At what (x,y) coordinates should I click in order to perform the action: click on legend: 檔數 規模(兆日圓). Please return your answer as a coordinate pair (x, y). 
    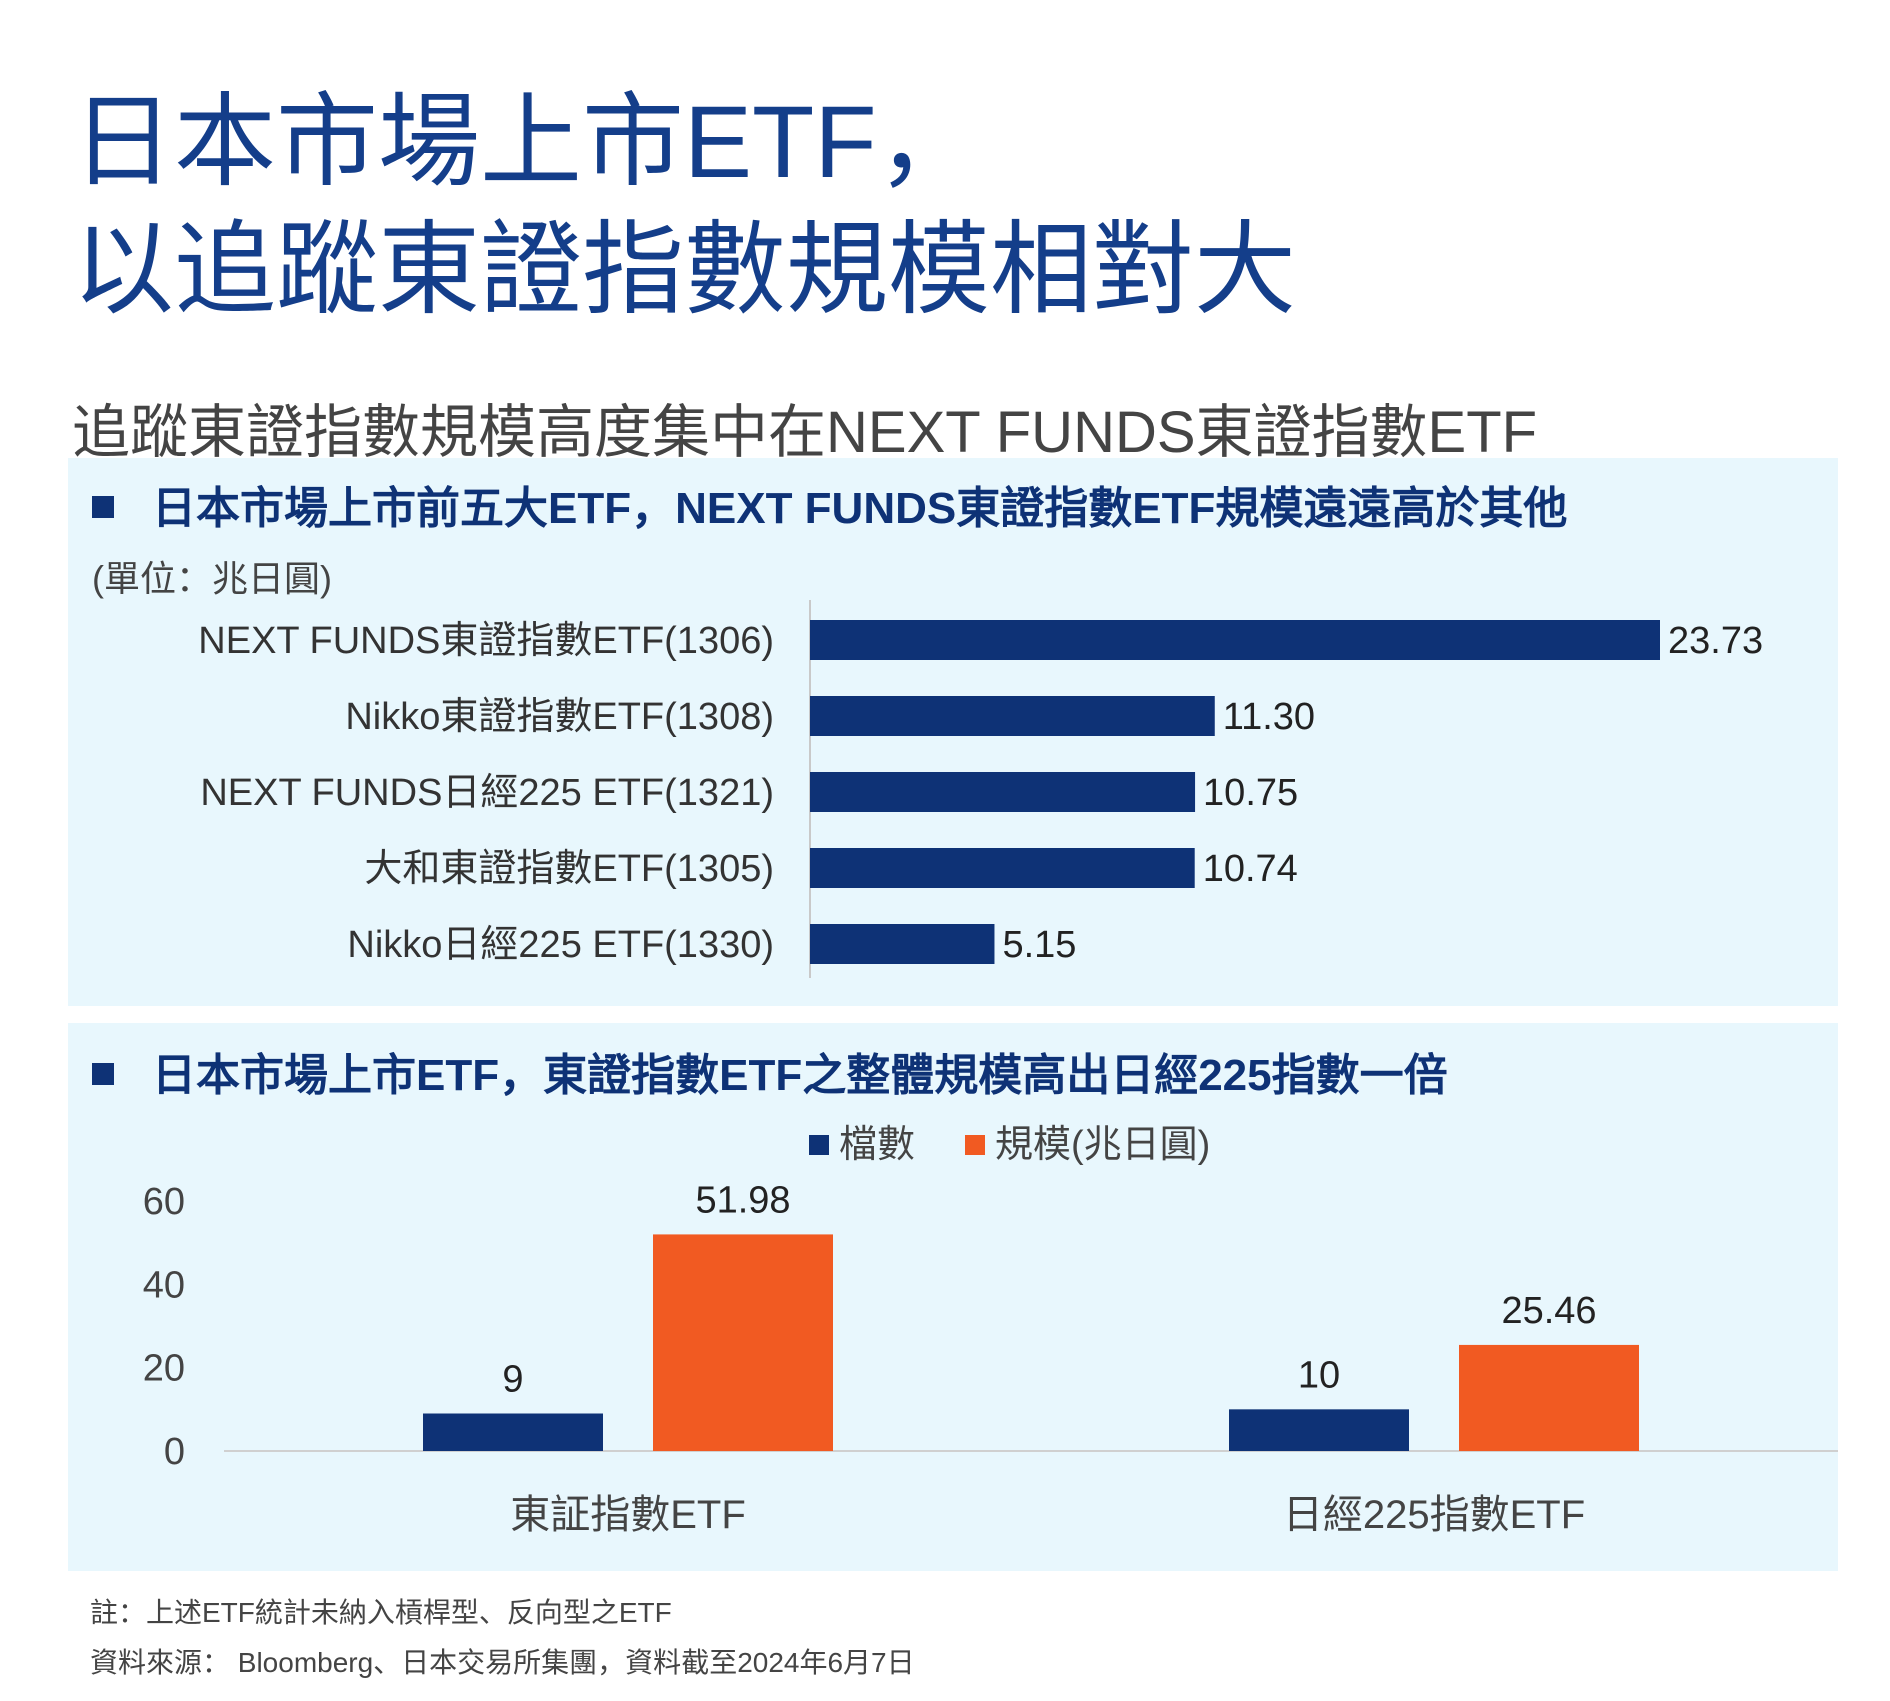
    Looking at the image, I should click on (1009, 1145).